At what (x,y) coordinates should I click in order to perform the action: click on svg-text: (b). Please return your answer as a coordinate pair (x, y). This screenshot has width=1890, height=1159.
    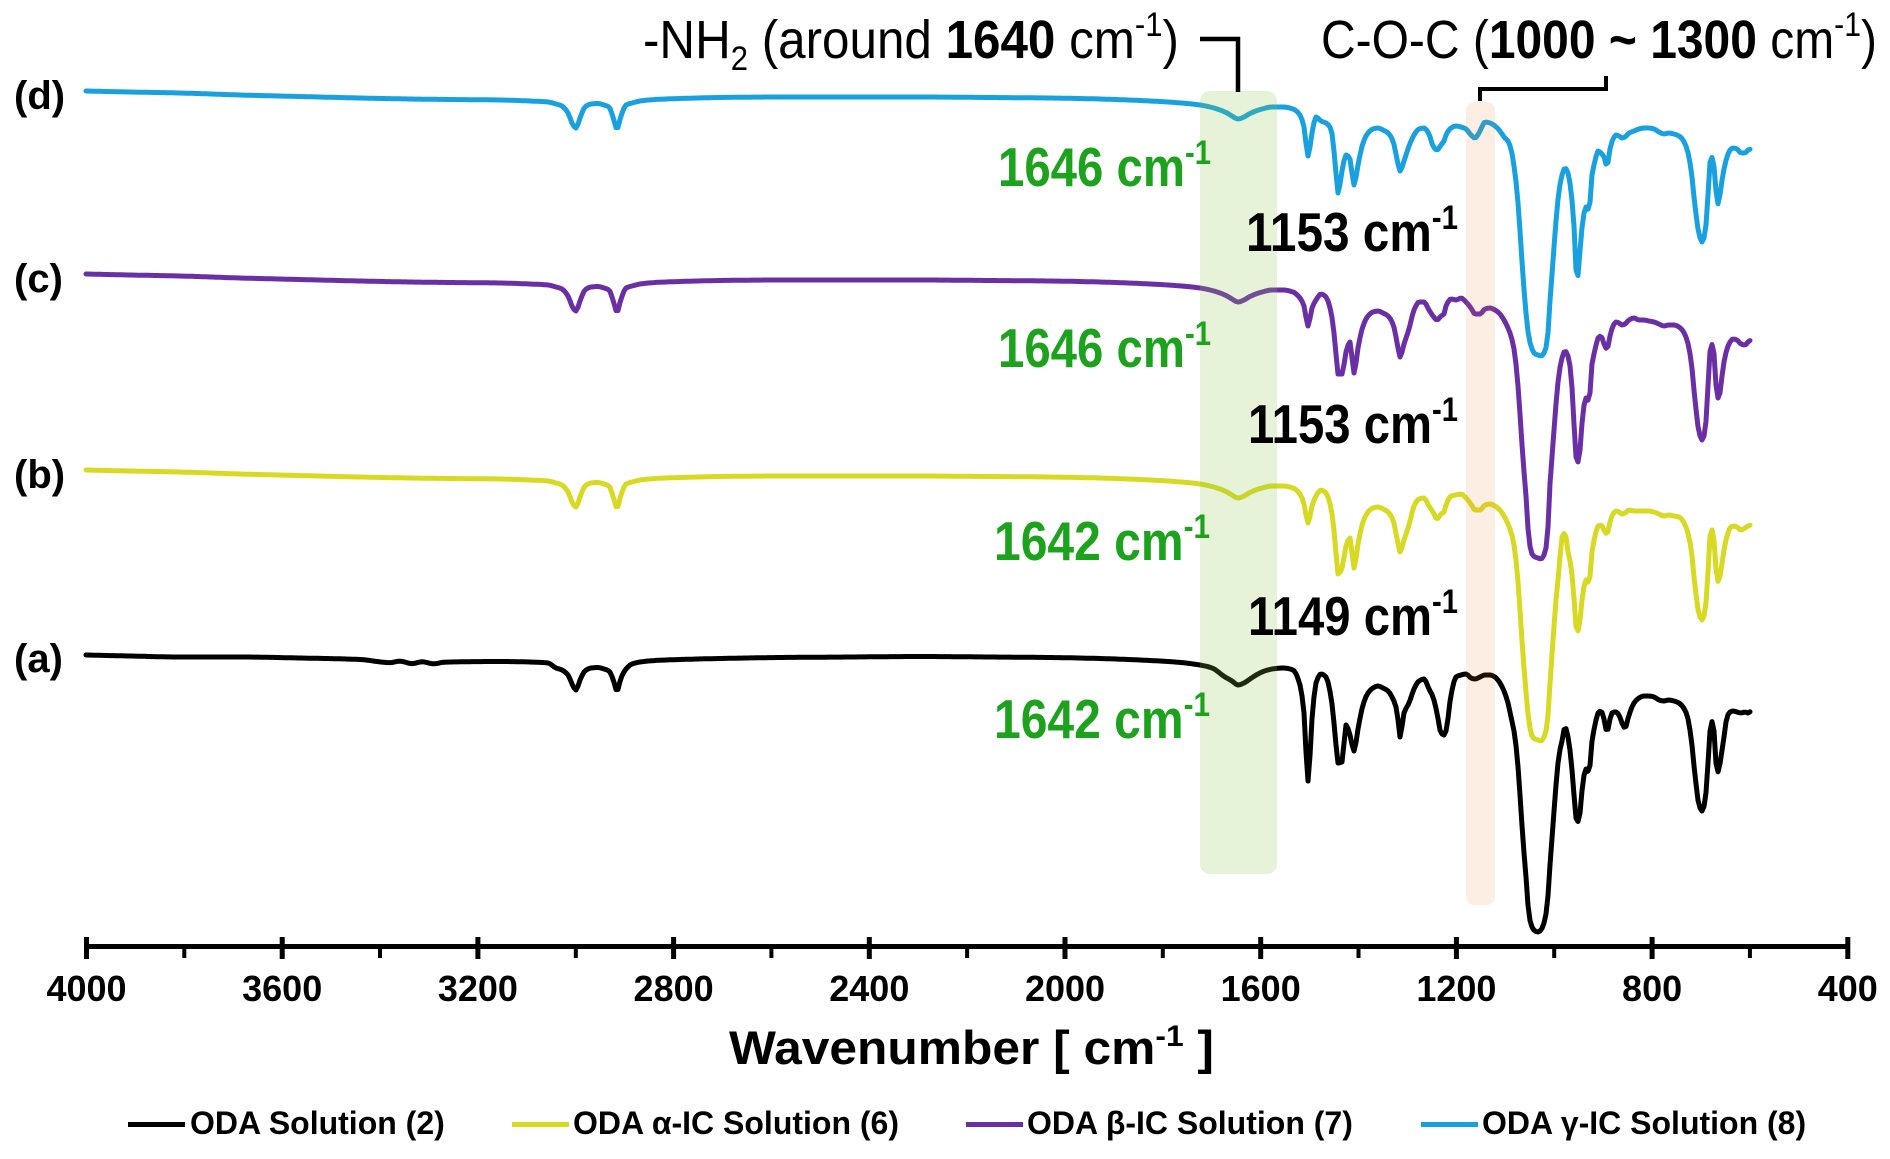
    Looking at the image, I should click on (39, 475).